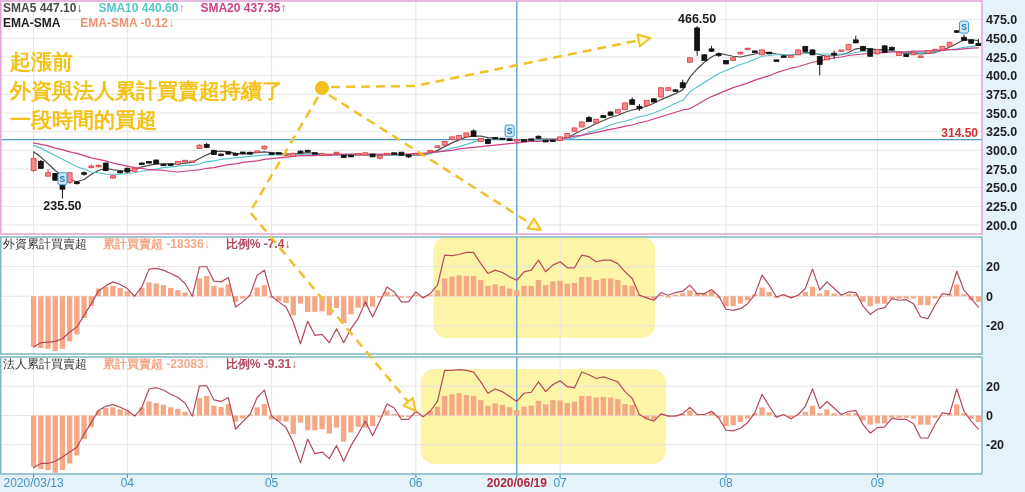 The width and height of the screenshot is (1025, 492). I want to click on text: SMA5 447.10↓, so click(43, 8).